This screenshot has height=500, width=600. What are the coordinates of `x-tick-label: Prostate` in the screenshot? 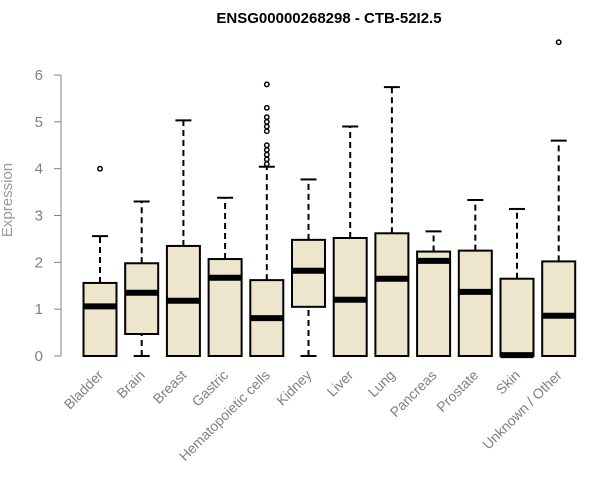 It's located at (457, 391).